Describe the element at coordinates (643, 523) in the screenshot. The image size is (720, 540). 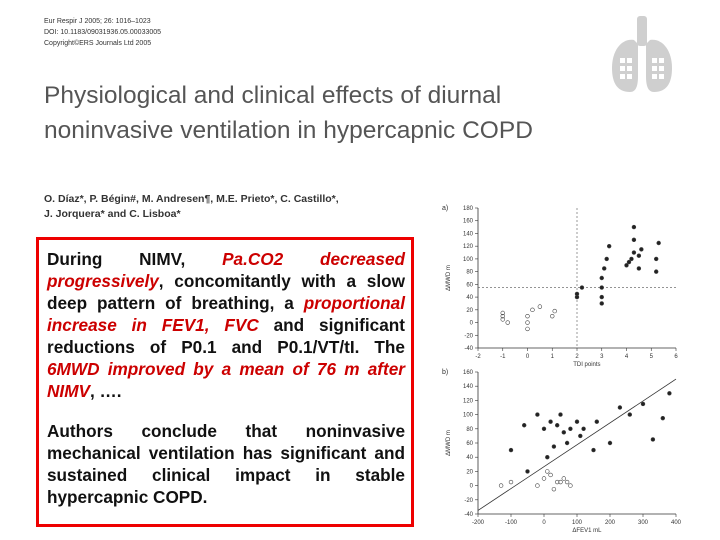
I see `x-tick-label: 300` at that location.